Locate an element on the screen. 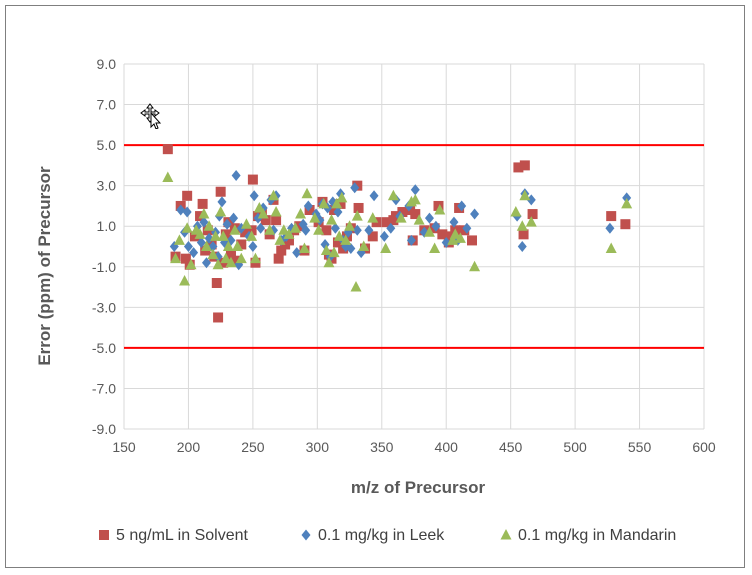  y-tick-label: -3.0 is located at coordinates (104, 307).